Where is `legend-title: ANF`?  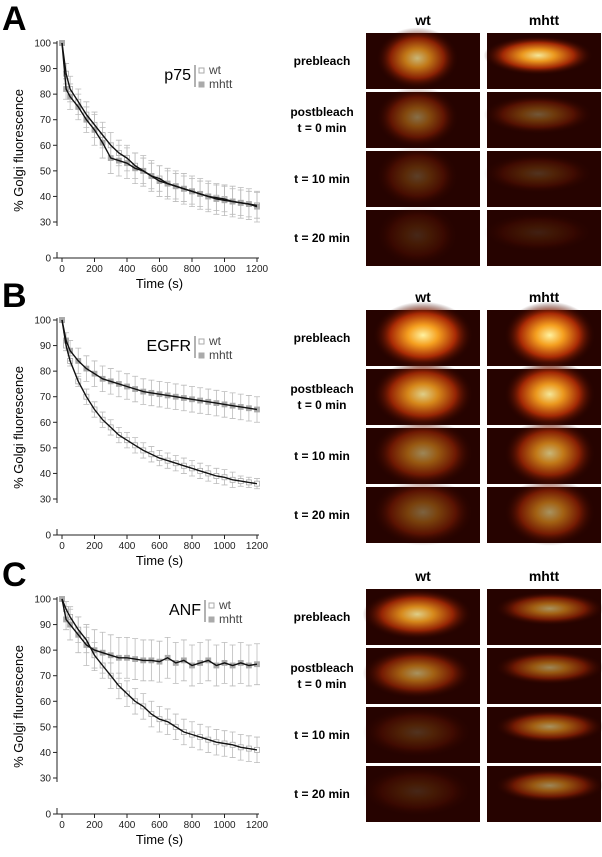 legend-title: ANF is located at coordinates (185, 610).